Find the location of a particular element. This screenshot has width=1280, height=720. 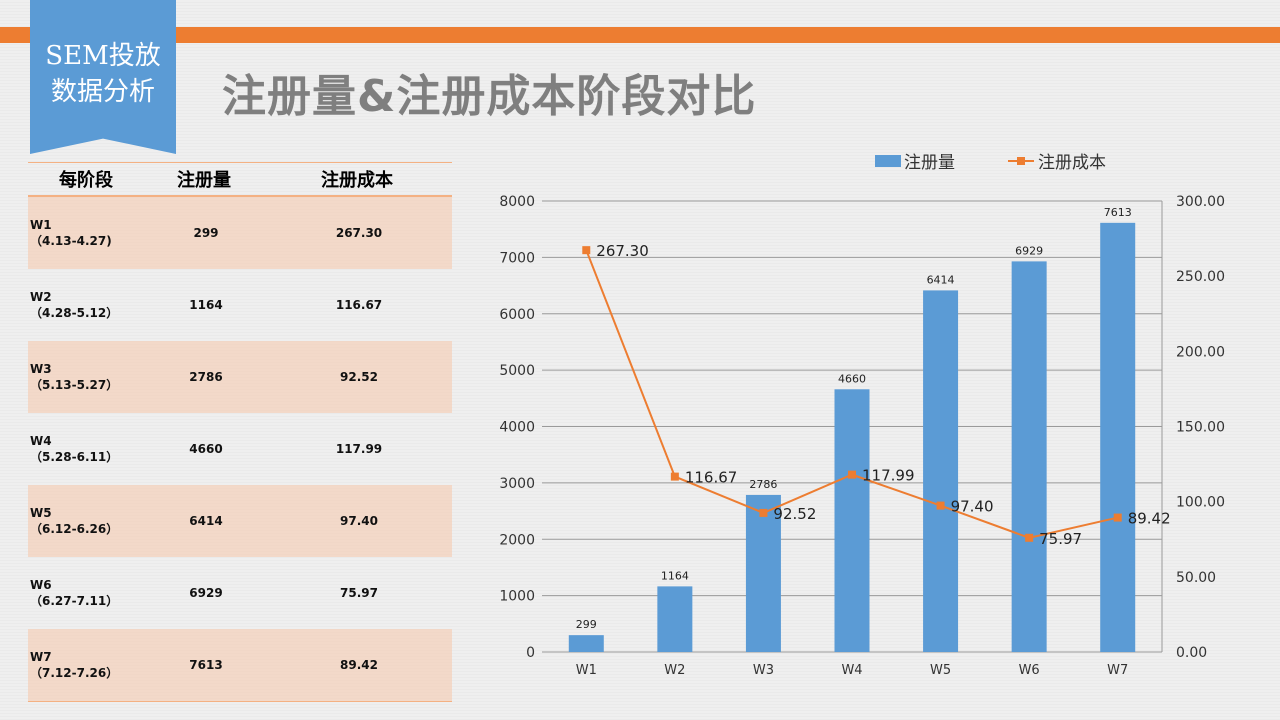

week-label: W6 is located at coordinates (41, 584).